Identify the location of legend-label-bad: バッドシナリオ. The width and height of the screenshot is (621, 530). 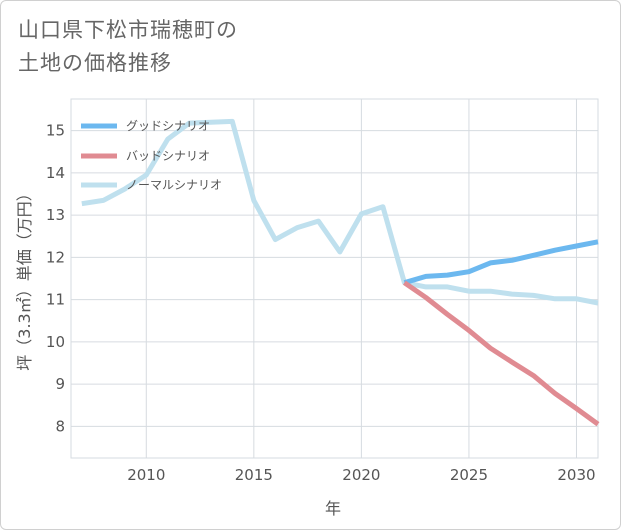
(168, 156).